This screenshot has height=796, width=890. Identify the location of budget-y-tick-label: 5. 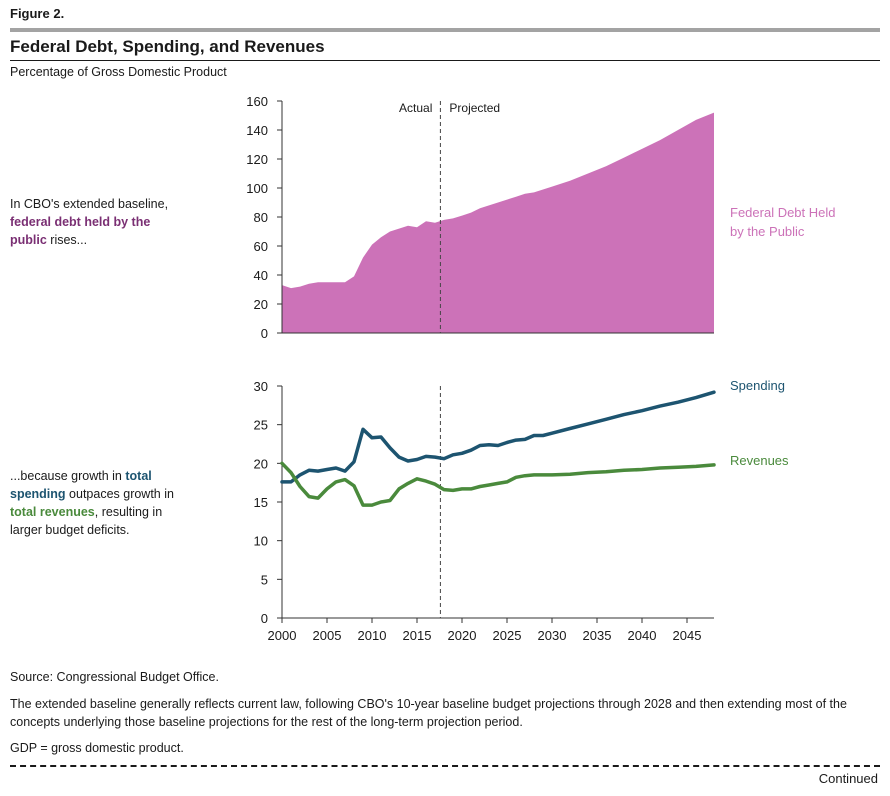
(264, 579).